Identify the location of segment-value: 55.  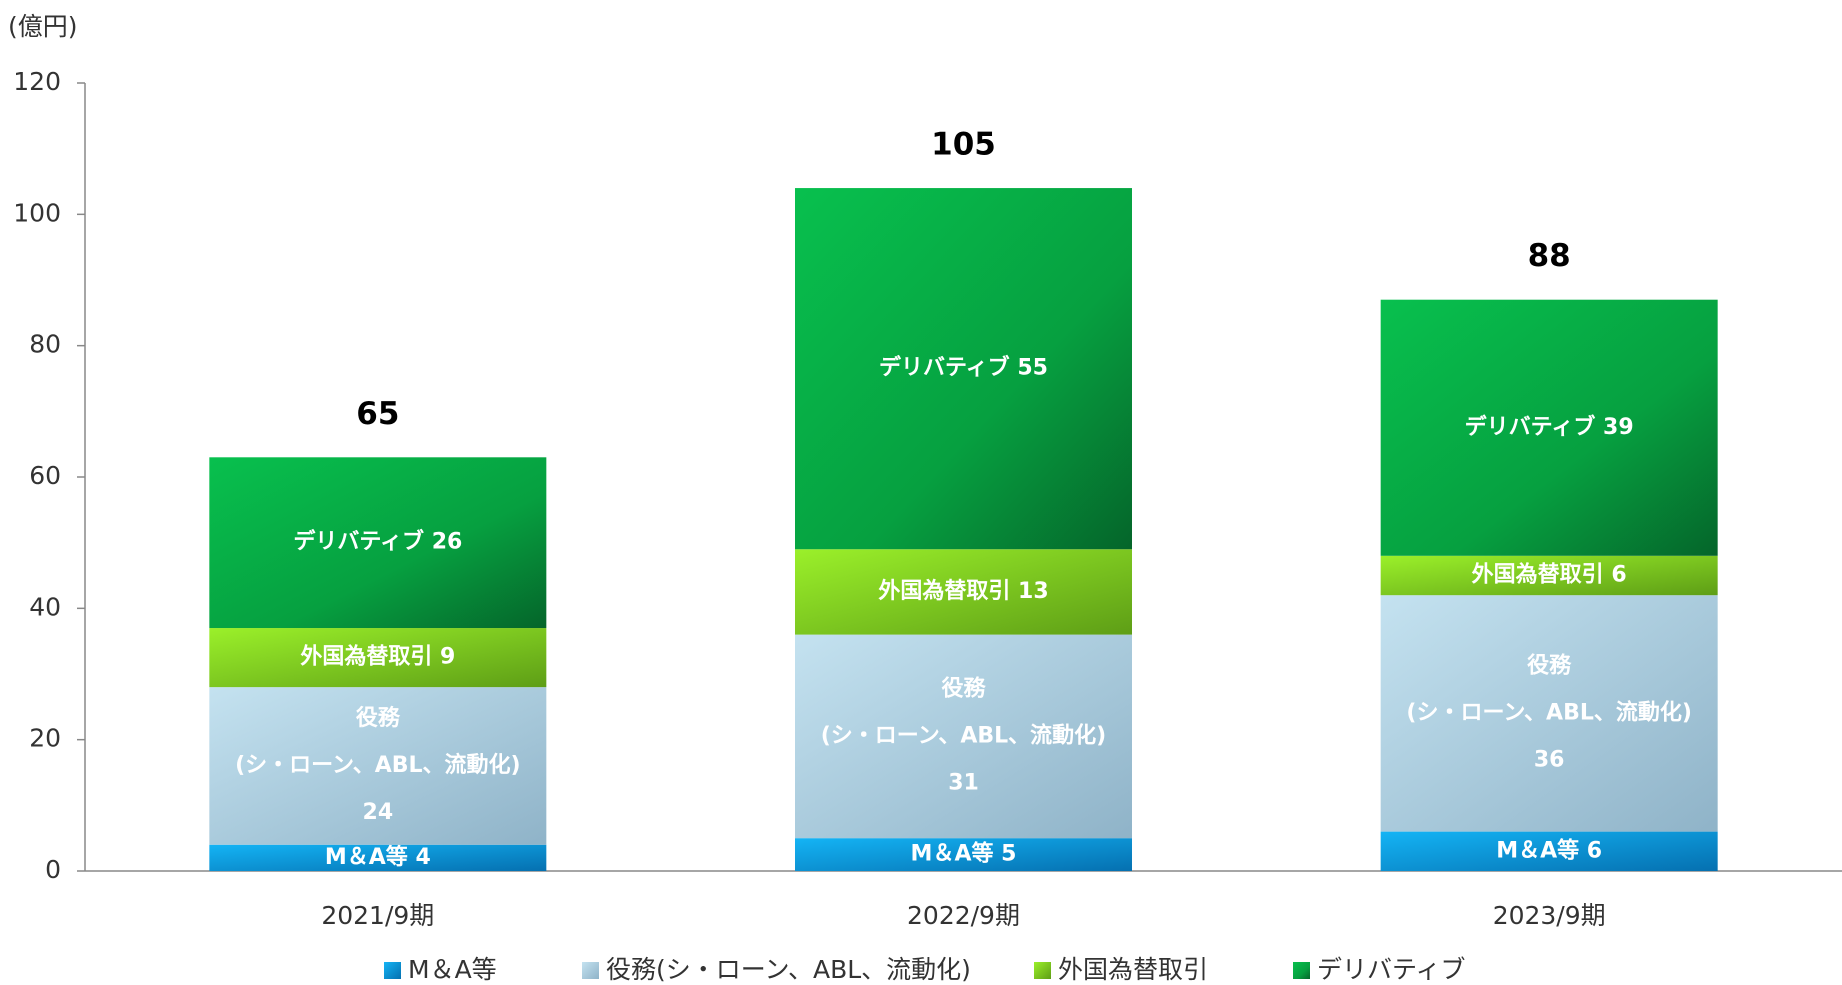
(1032, 368).